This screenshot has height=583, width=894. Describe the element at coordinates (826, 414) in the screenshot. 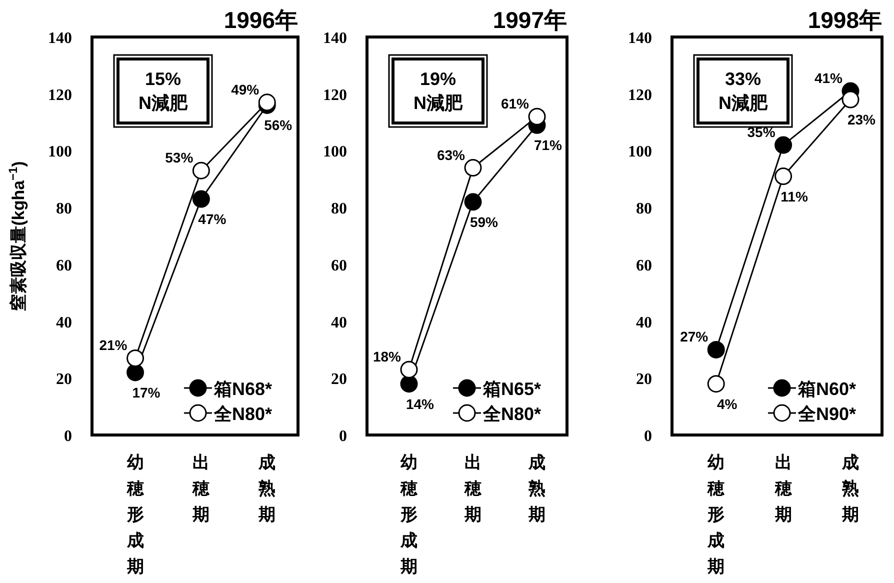

I see `legend-label: 全N90*` at that location.